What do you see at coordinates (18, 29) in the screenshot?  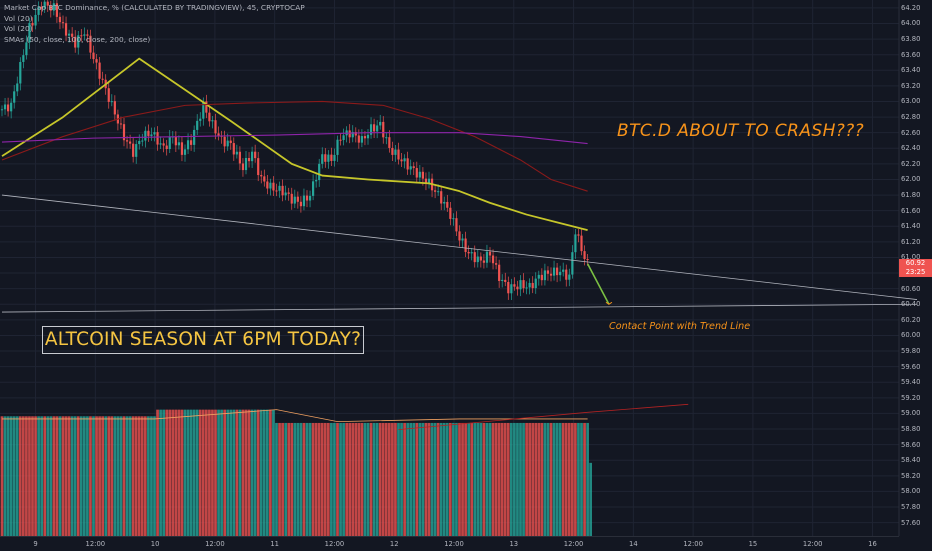 I see `legend-volume-2: Vol (20)` at bounding box center [18, 29].